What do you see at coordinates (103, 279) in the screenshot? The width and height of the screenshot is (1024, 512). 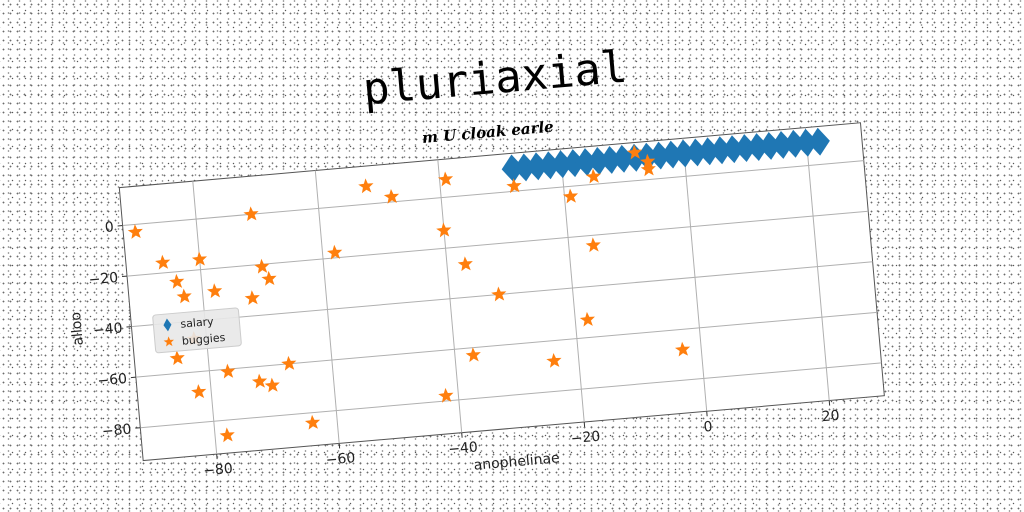 I see `y-tick-label: −20` at bounding box center [103, 279].